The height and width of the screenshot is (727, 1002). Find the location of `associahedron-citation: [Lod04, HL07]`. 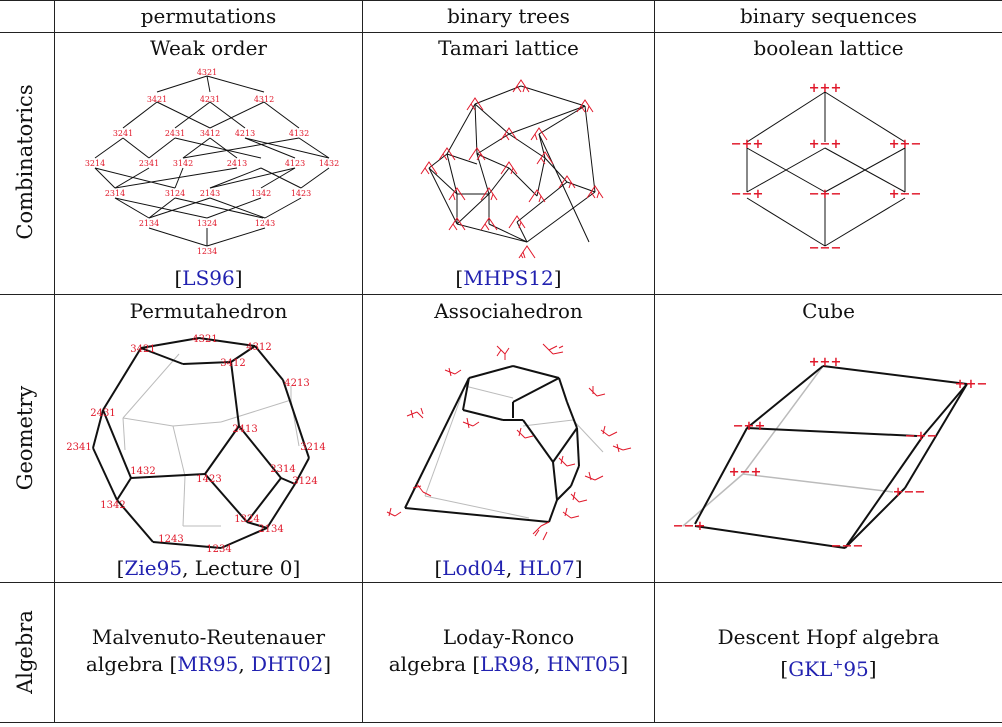

associahedron-citation: [Lod04, HL07] is located at coordinates (508, 568).